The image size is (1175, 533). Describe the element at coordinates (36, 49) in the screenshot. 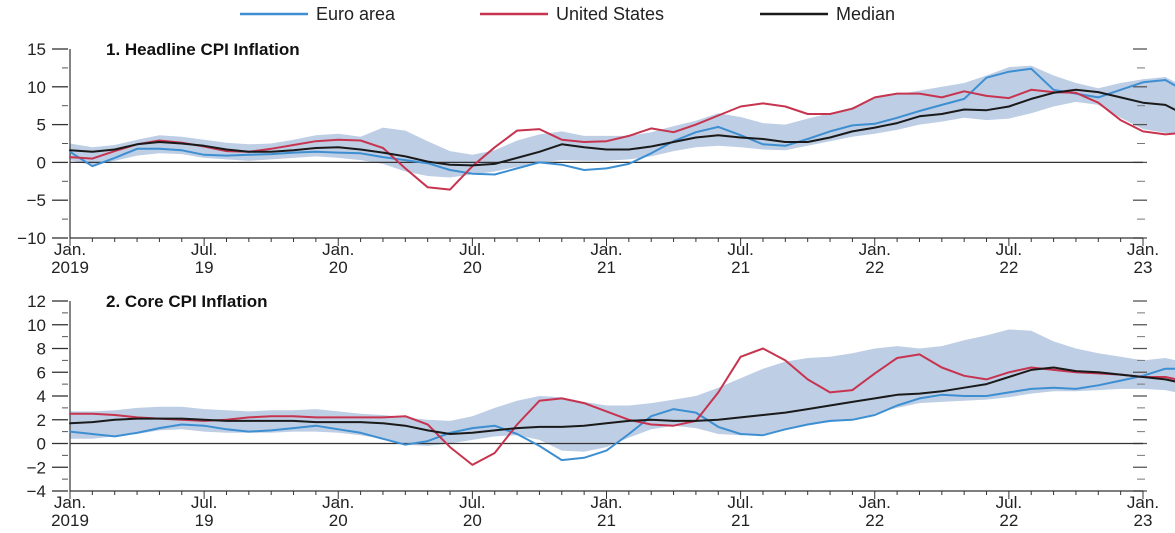

I see `y-tick-label: 15` at that location.